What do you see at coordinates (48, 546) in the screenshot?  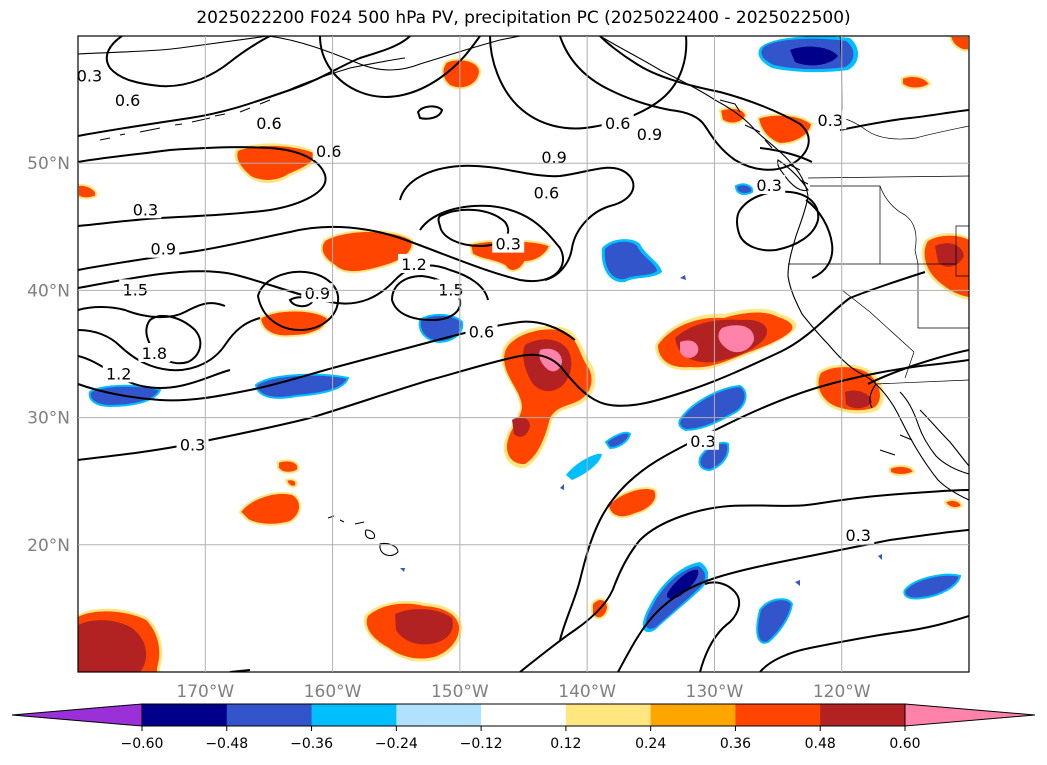 I see `lat-tick-label: 20°N` at bounding box center [48, 546].